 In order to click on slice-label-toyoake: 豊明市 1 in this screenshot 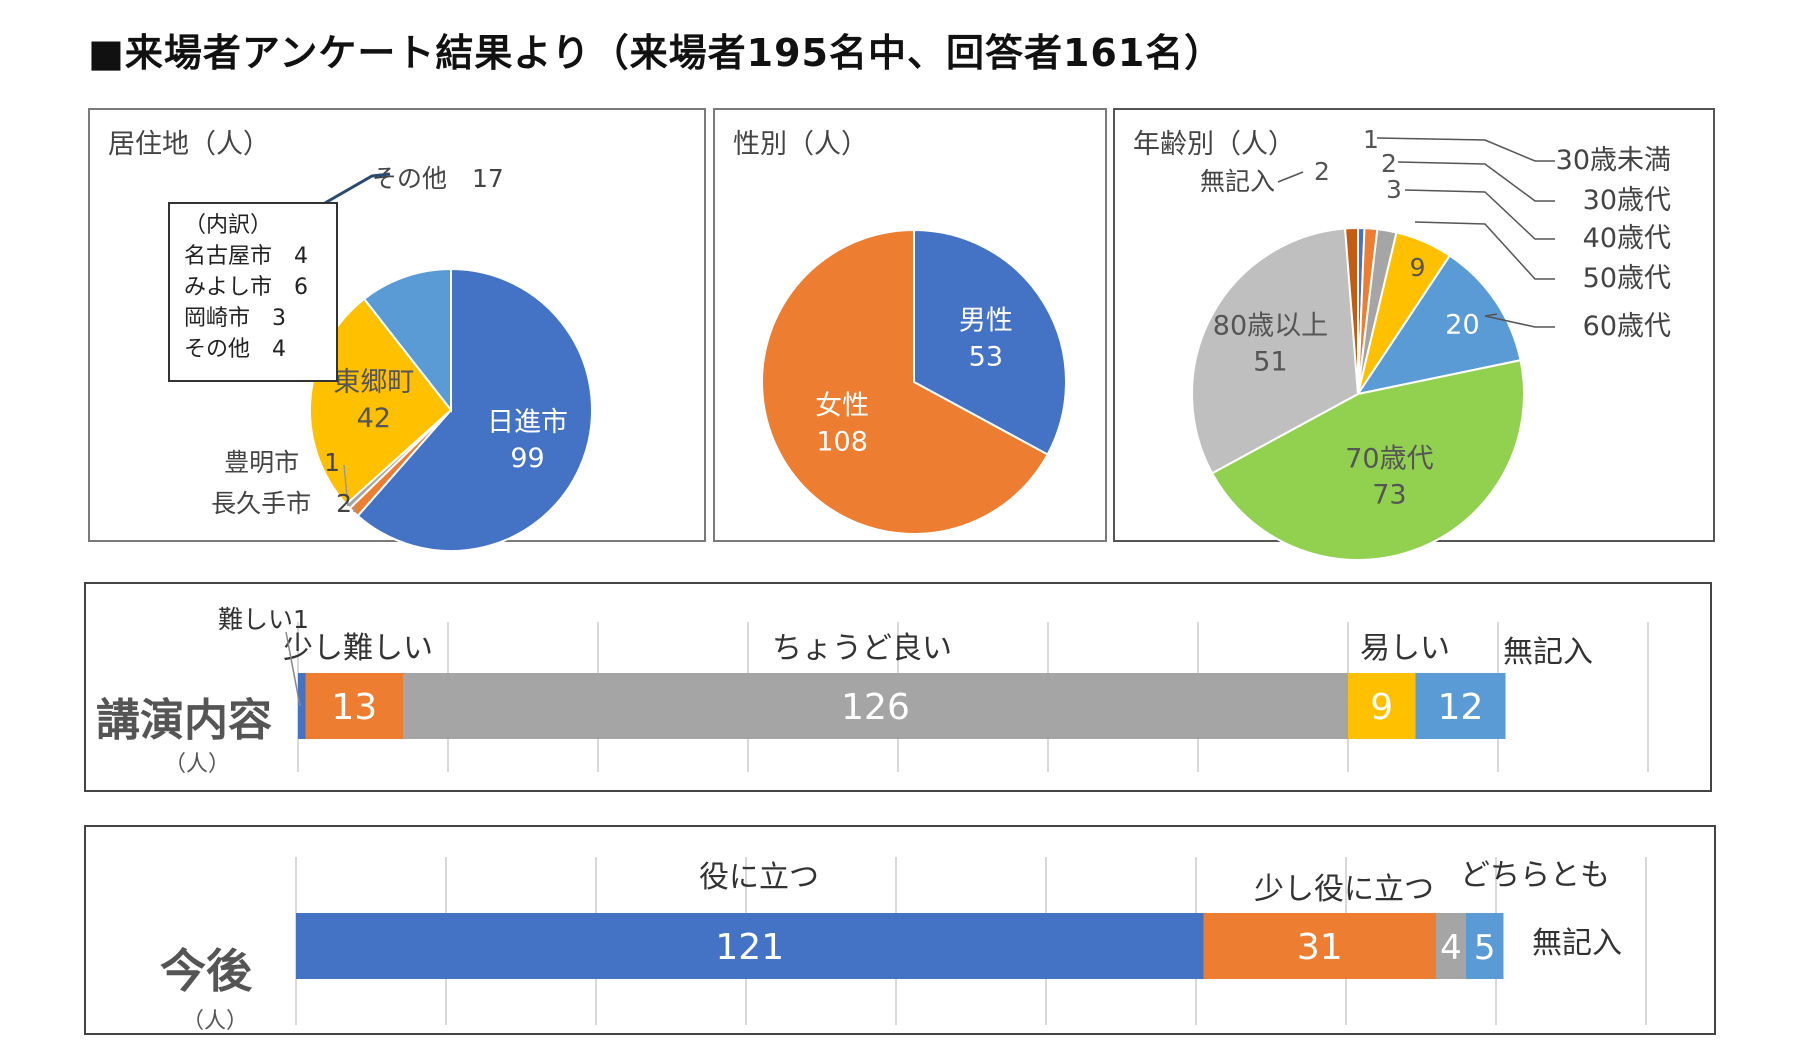, I will do `click(282, 462)`.